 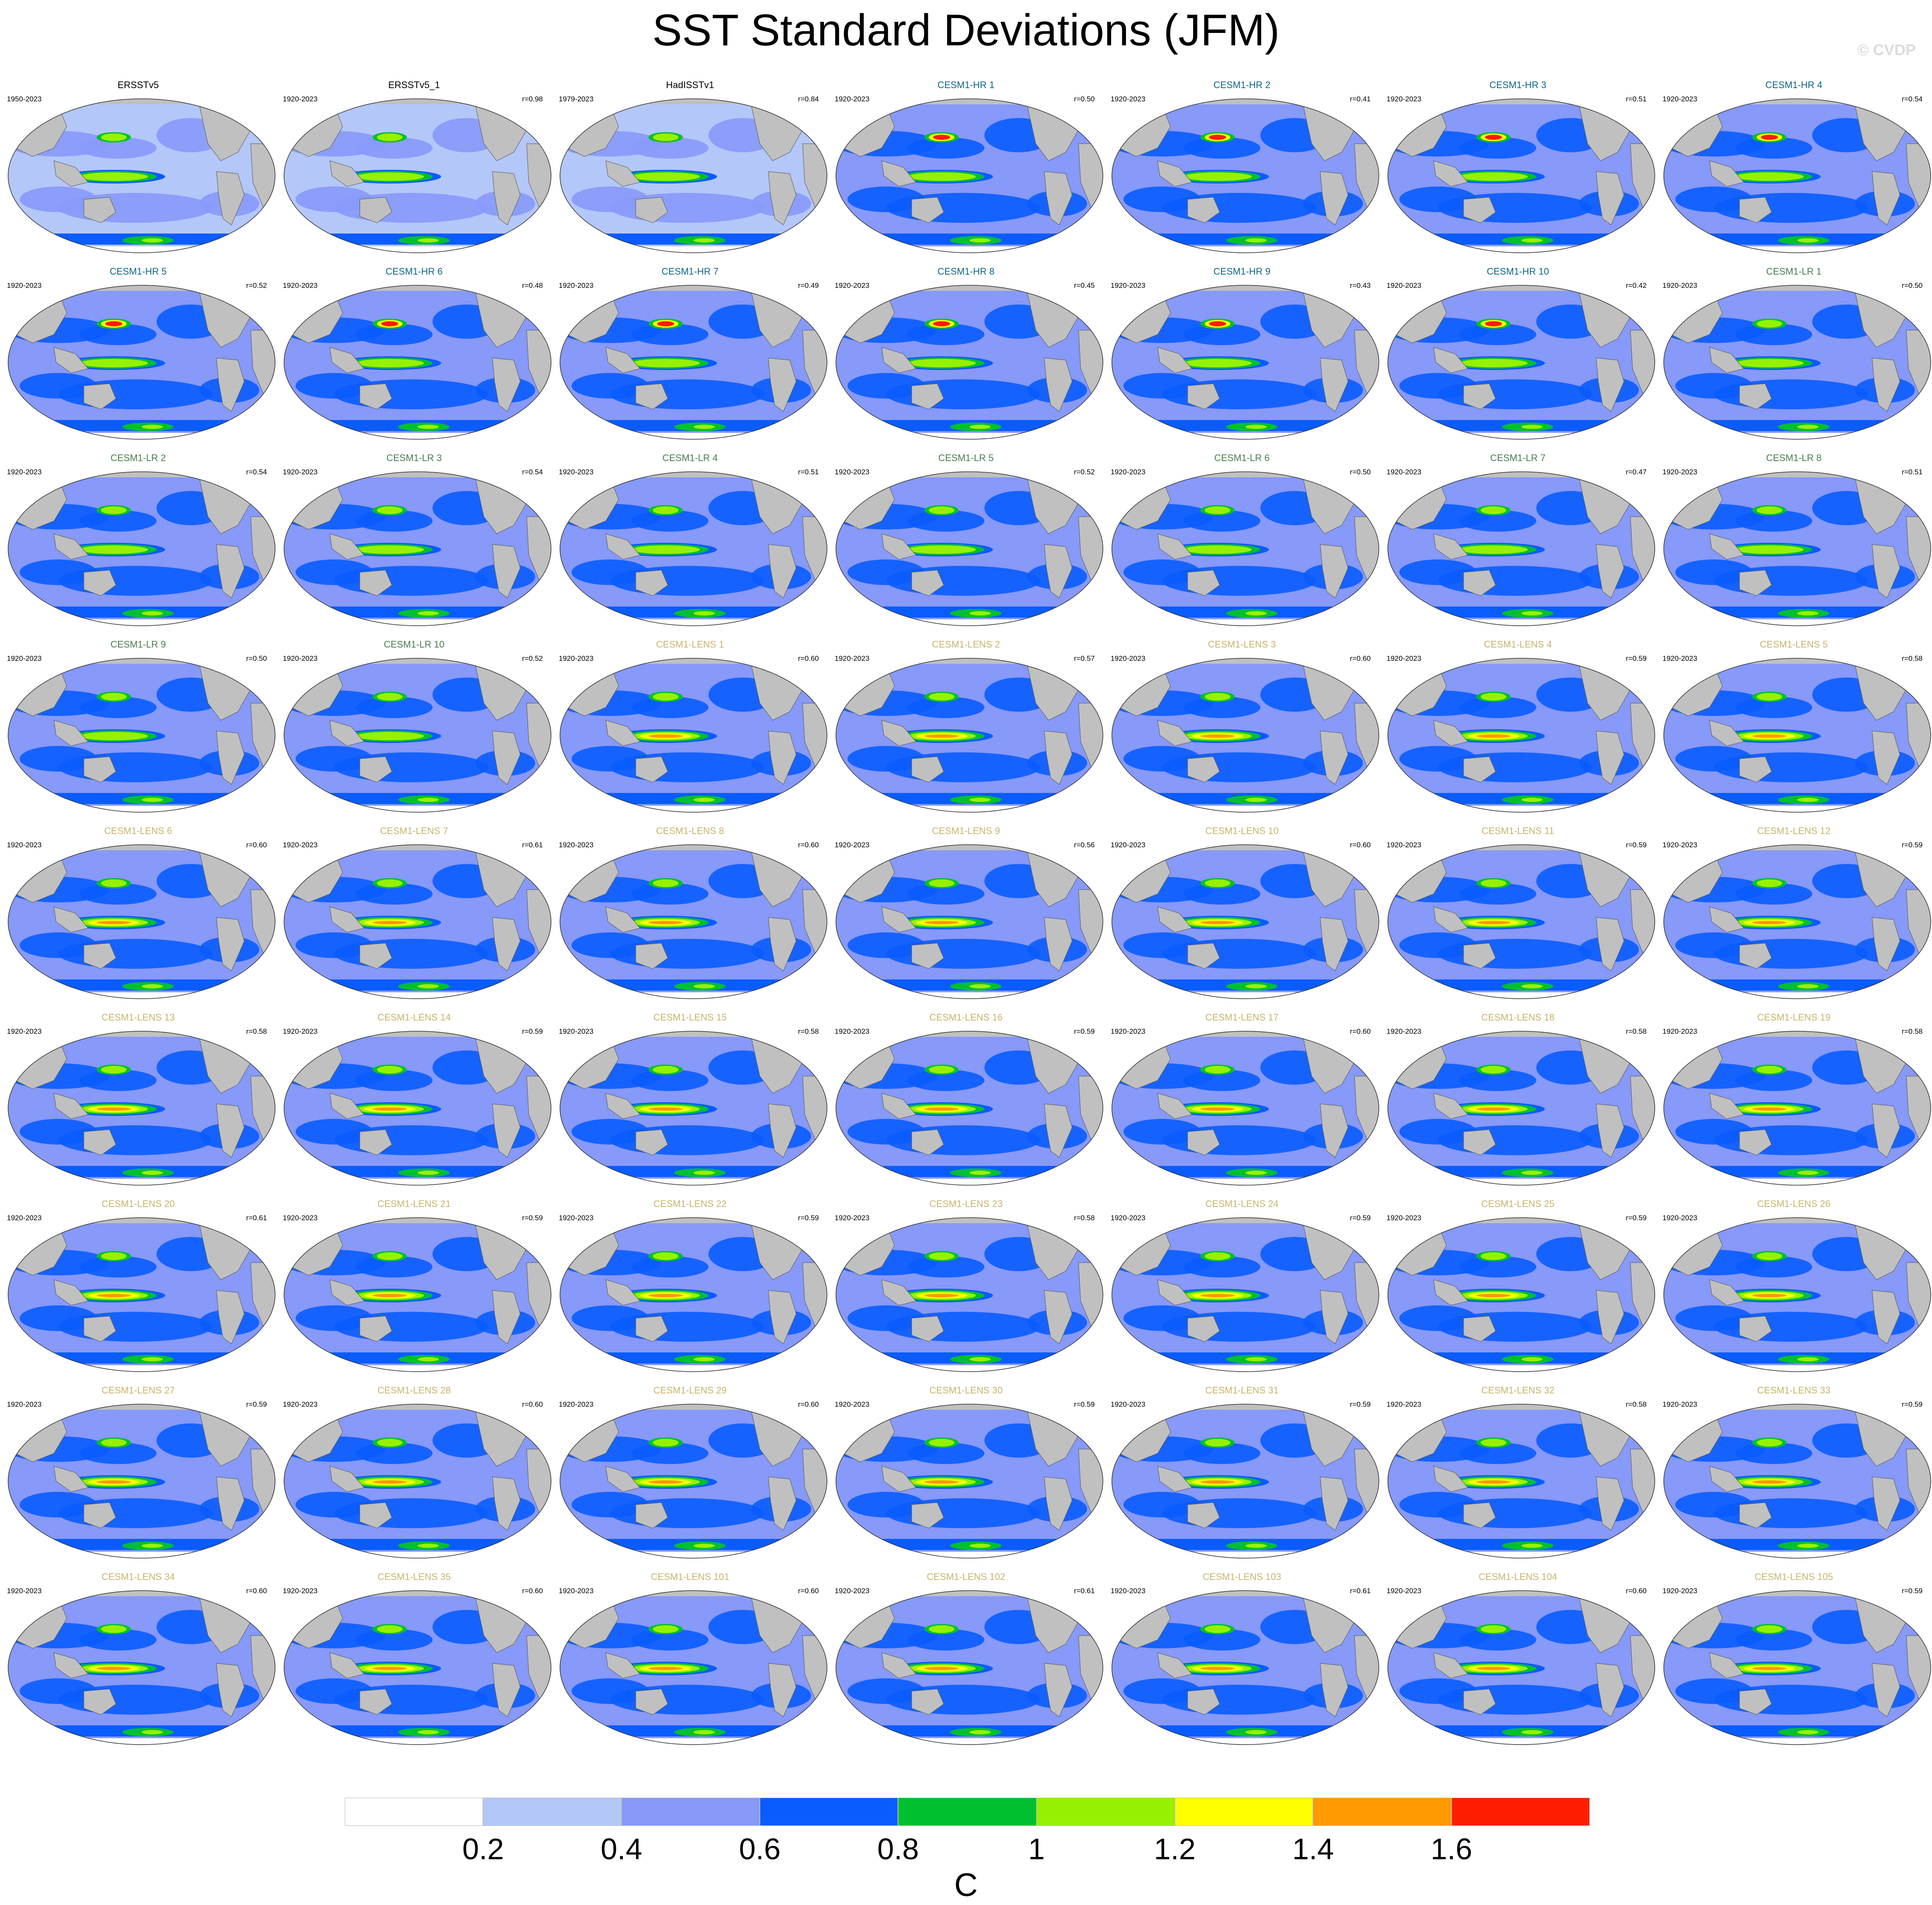 I want to click on map-panel: CESM1-LENS 2 1920-2023 r=0.57, so click(x=966, y=729).